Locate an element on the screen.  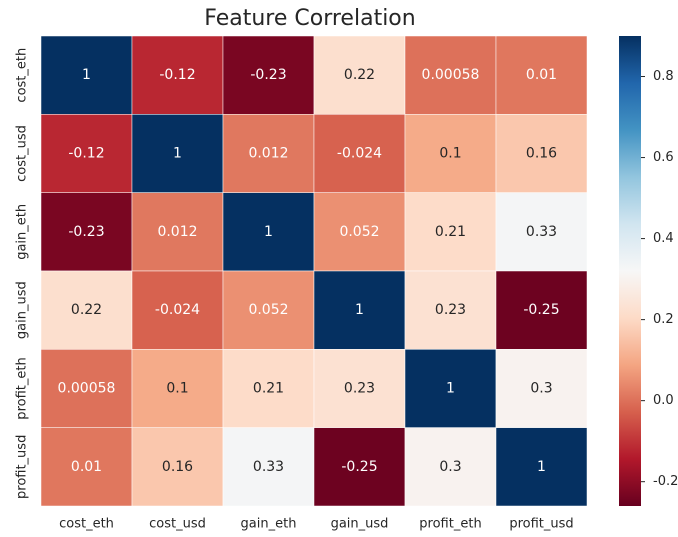
colorbar is located at coordinates (630, 271).